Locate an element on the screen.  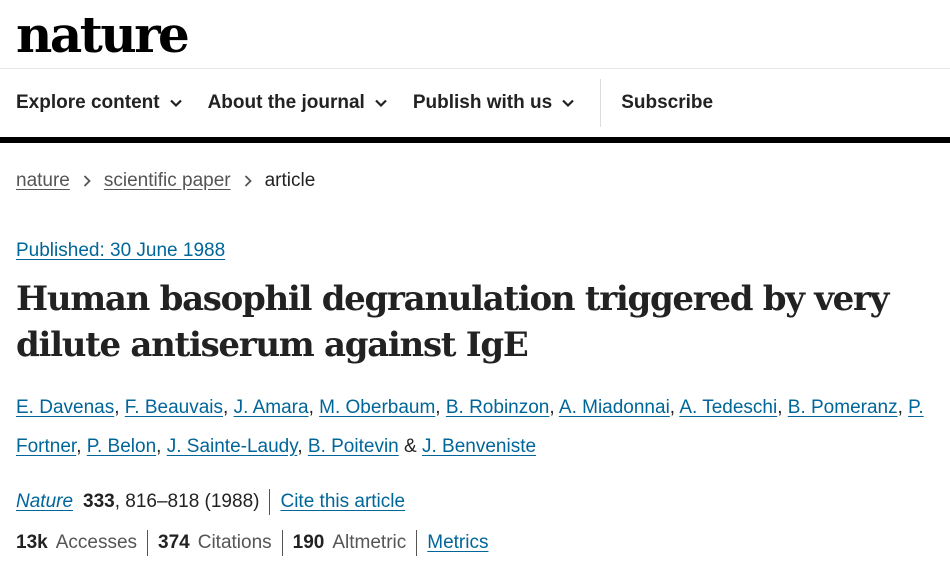
author-link: B. Poitevin is located at coordinates (353, 446).